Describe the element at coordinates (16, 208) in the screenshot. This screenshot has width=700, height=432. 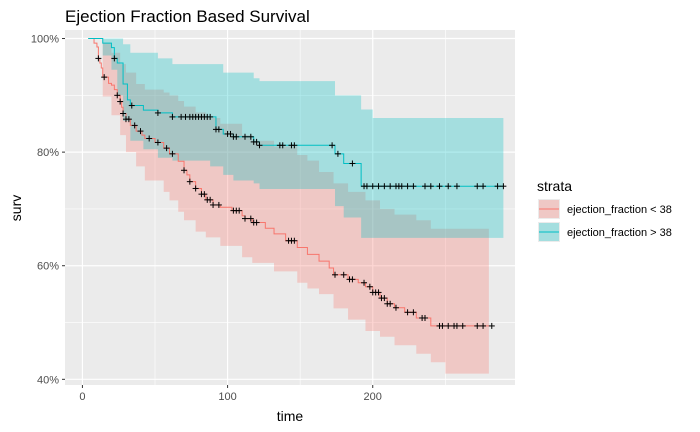
I see `y-axis-title: surv` at that location.